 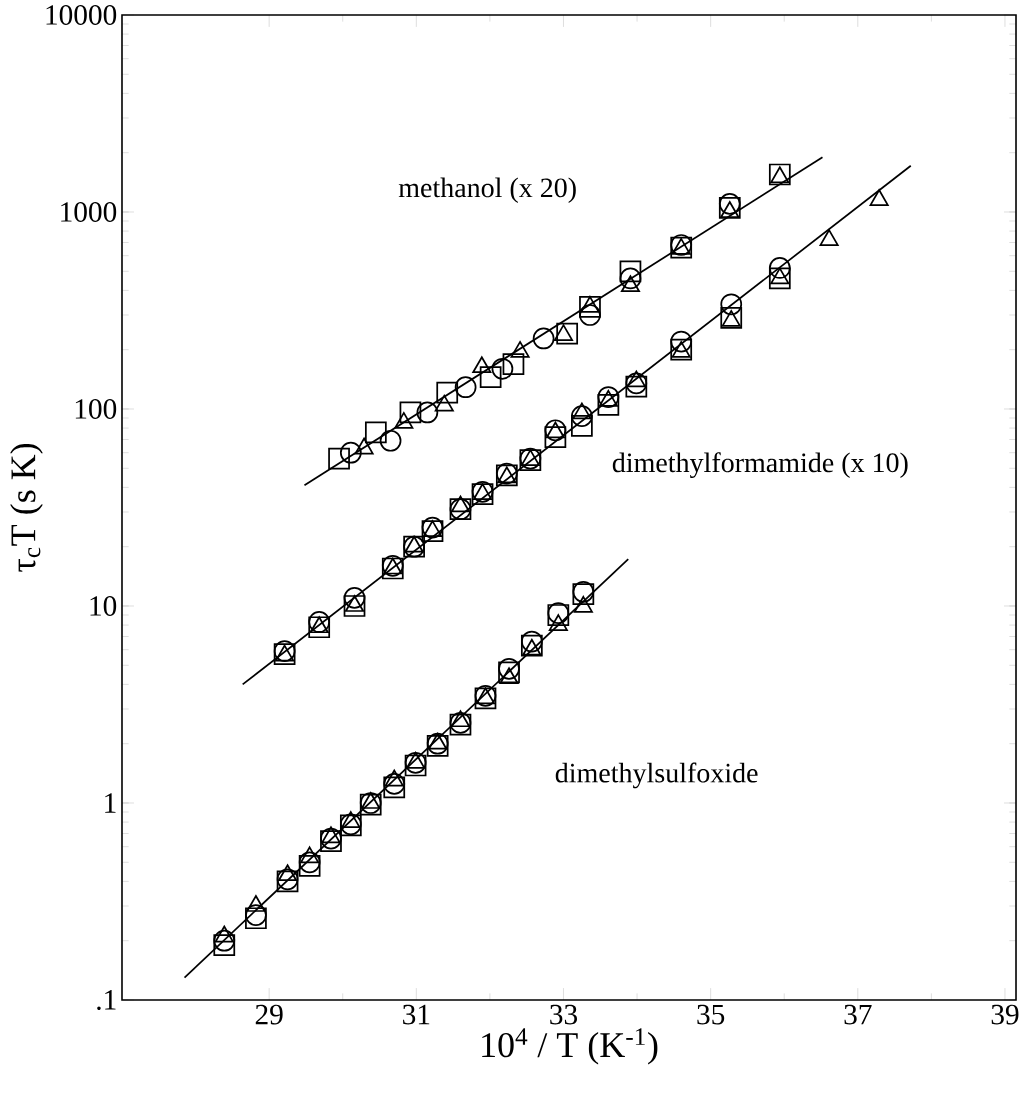 I want to click on x-tick-label: 37, so click(x=858, y=1014).